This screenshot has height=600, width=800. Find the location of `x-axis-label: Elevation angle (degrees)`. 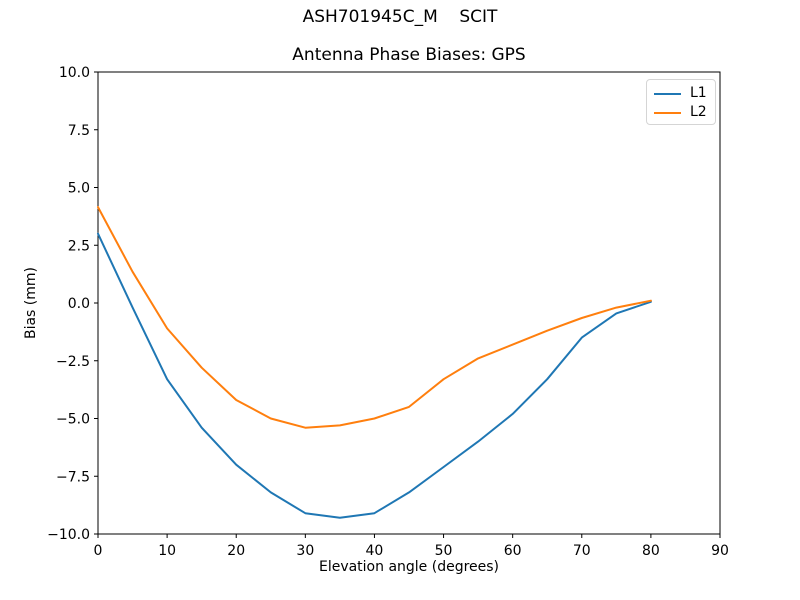

x-axis-label: Elevation angle (degrees) is located at coordinates (409, 567).